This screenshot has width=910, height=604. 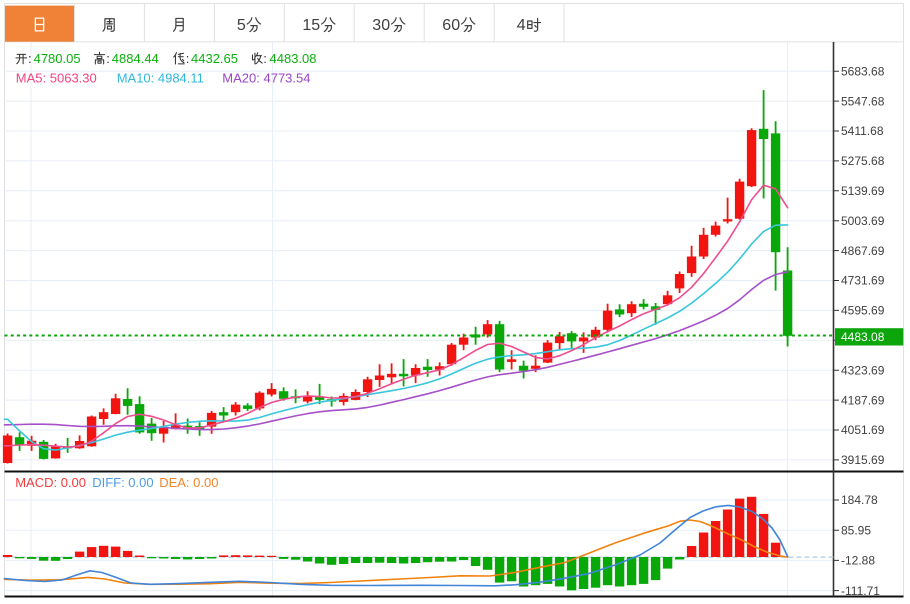 What do you see at coordinates (860, 591) in the screenshot?
I see `svg-text: -111.71` at bounding box center [860, 591].